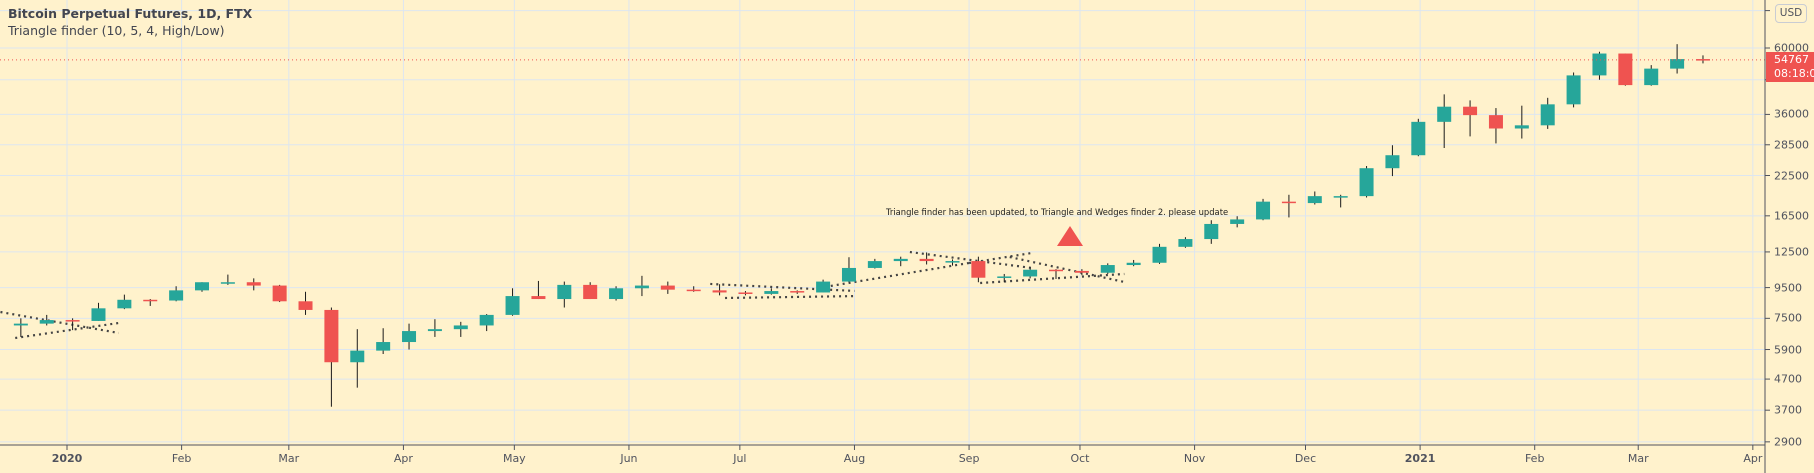 The height and width of the screenshot is (473, 1814). What do you see at coordinates (1788, 288) in the screenshot?
I see `price-tick-label: 9500` at bounding box center [1788, 288].